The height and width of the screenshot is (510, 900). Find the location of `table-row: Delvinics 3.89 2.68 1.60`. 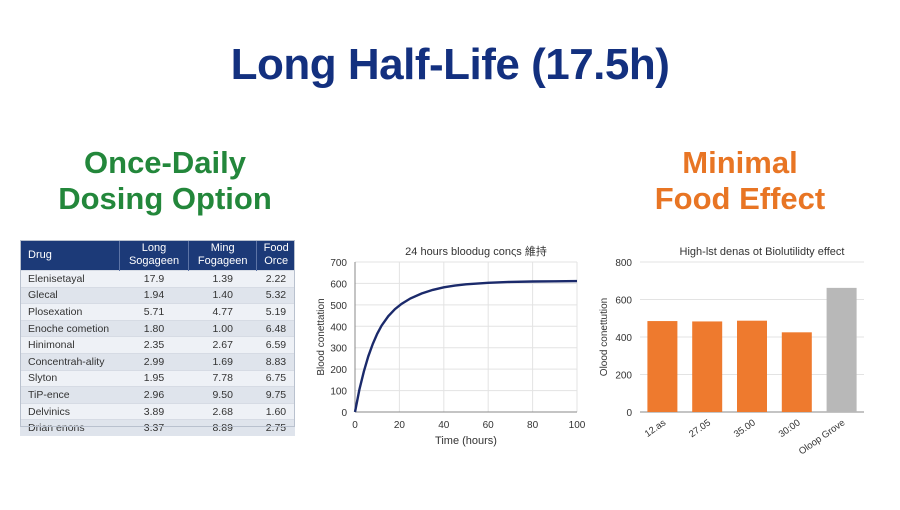

table-row: Delvinics 3.89 2.68 1.60 is located at coordinates (157, 411).